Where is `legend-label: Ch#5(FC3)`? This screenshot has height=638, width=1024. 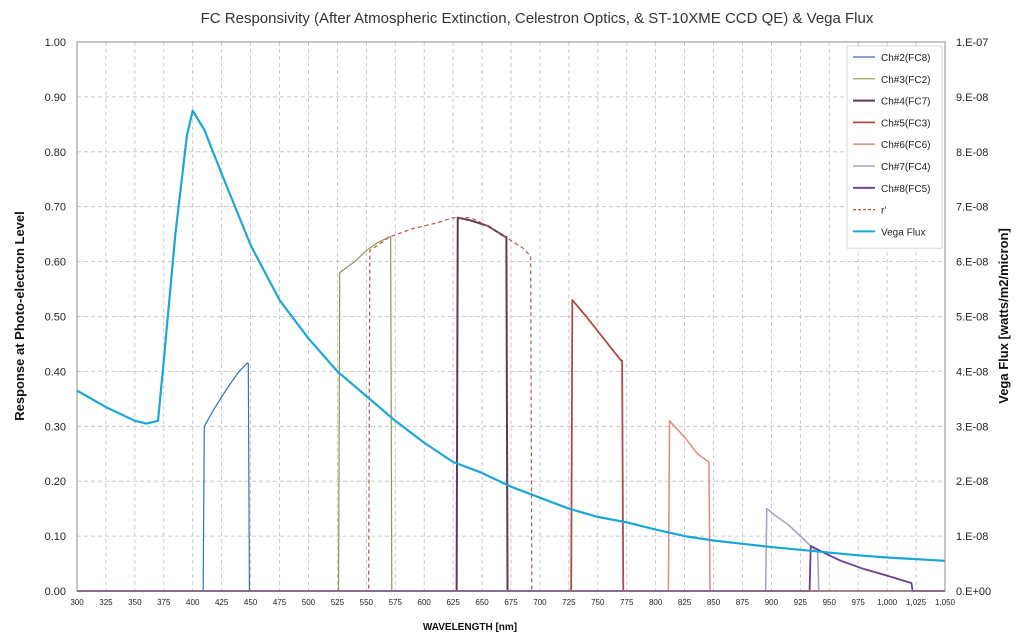 legend-label: Ch#5(FC3) is located at coordinates (905, 123).